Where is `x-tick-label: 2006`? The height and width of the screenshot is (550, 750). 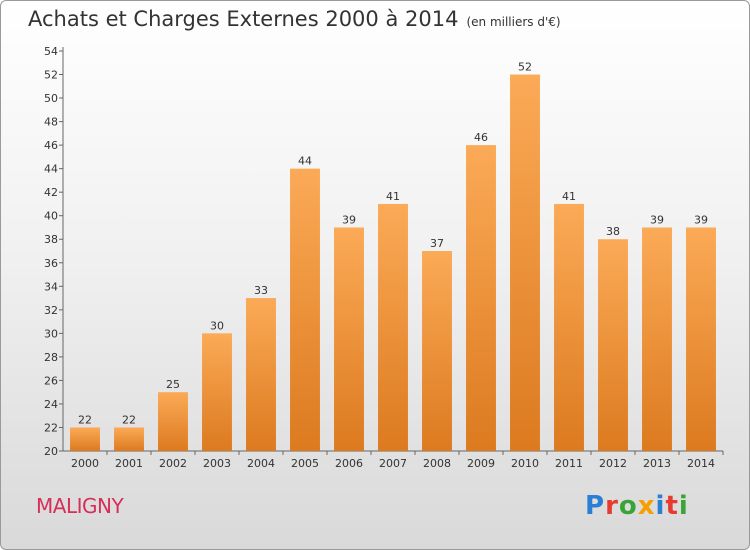
x-tick-label: 2006 is located at coordinates (349, 463).